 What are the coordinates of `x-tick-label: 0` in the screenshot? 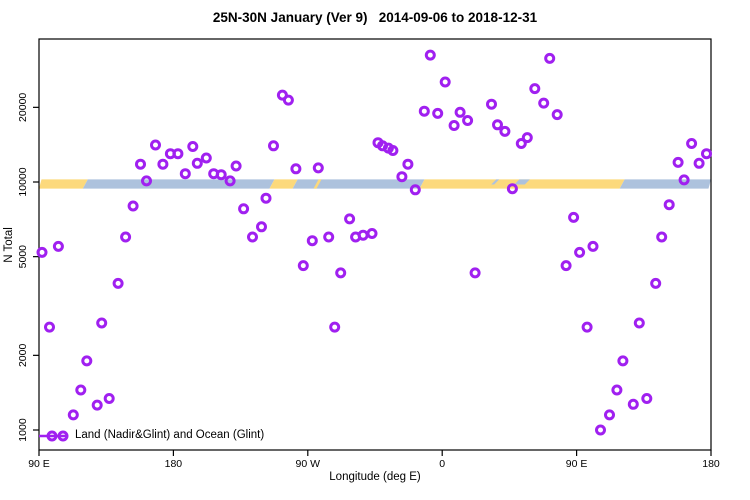 It's located at (442, 464).